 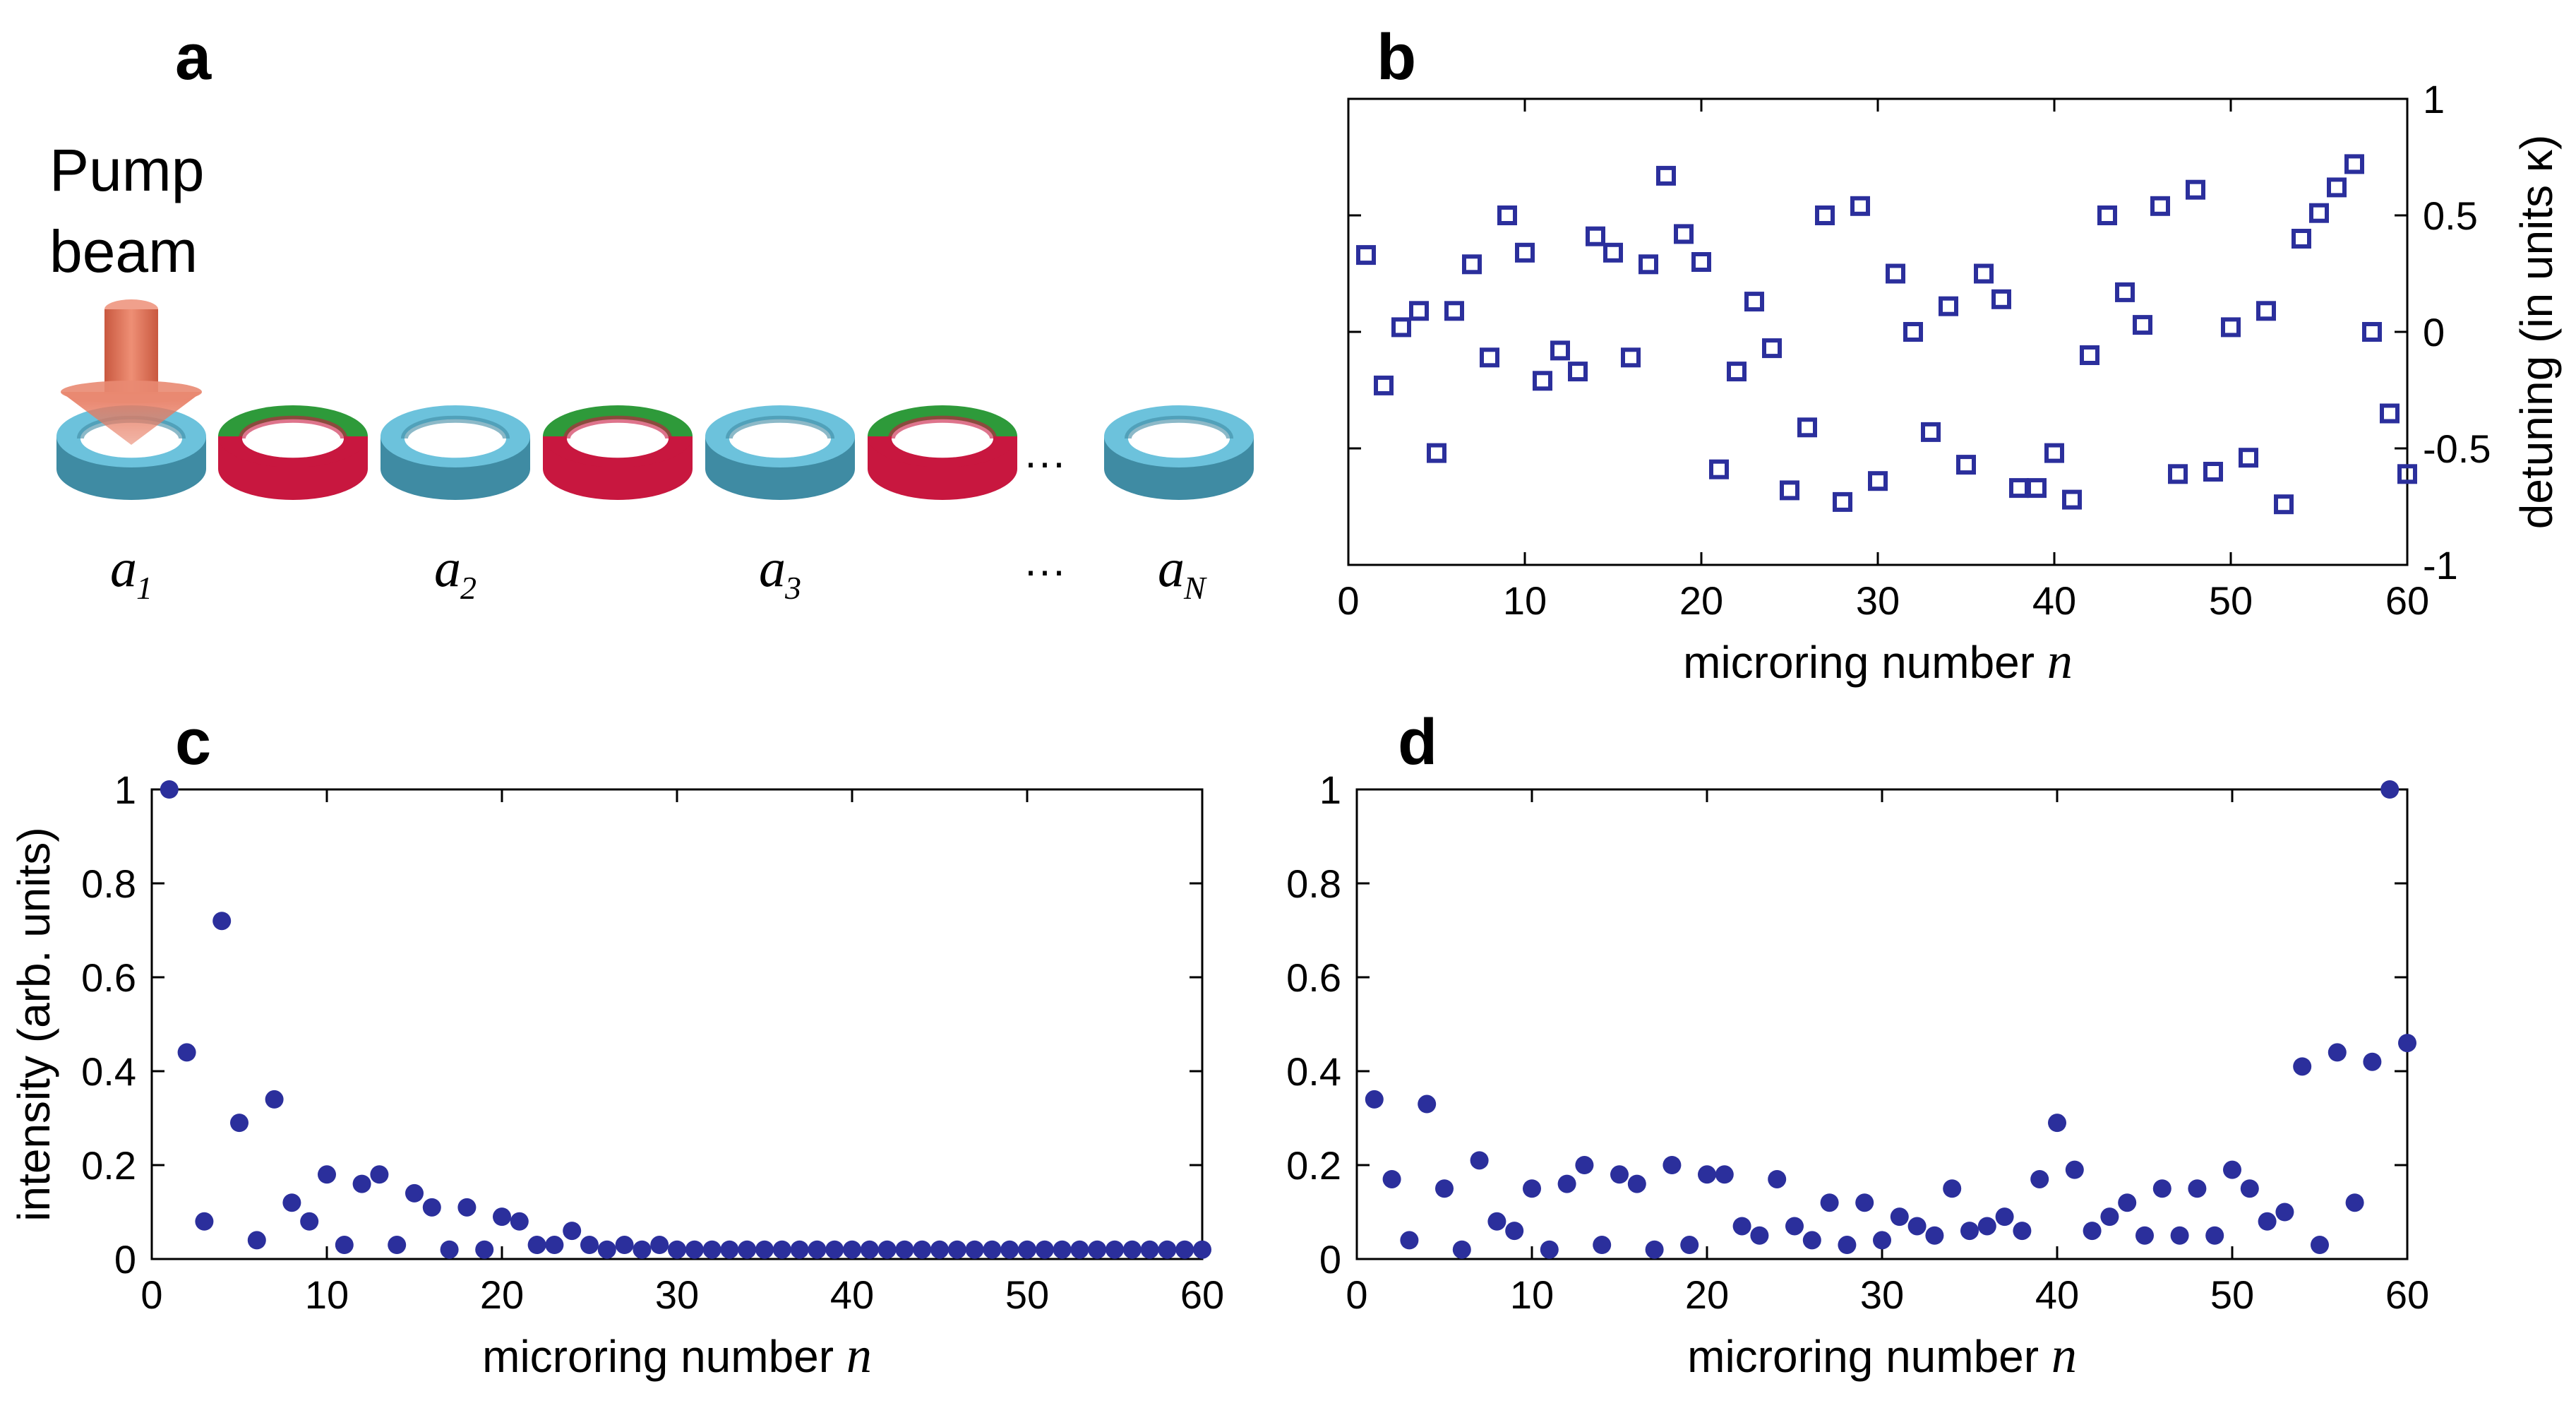 What do you see at coordinates (108, 1072) in the screenshot?
I see `y-tick-label: 0.4` at bounding box center [108, 1072].